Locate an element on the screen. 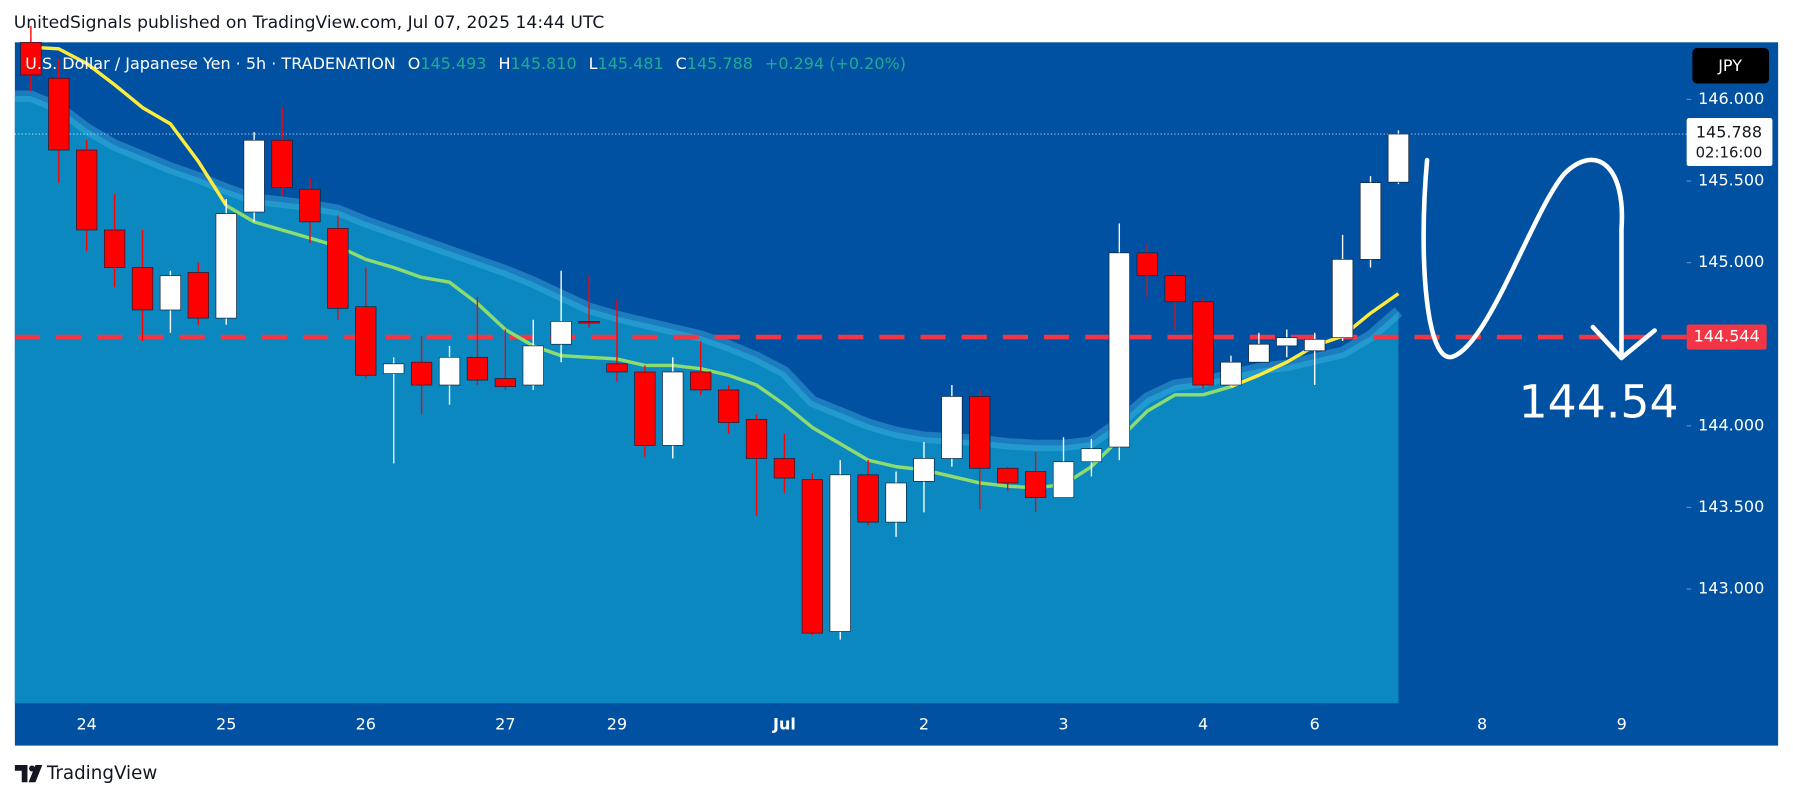  legend-low-label: L is located at coordinates (593, 63).